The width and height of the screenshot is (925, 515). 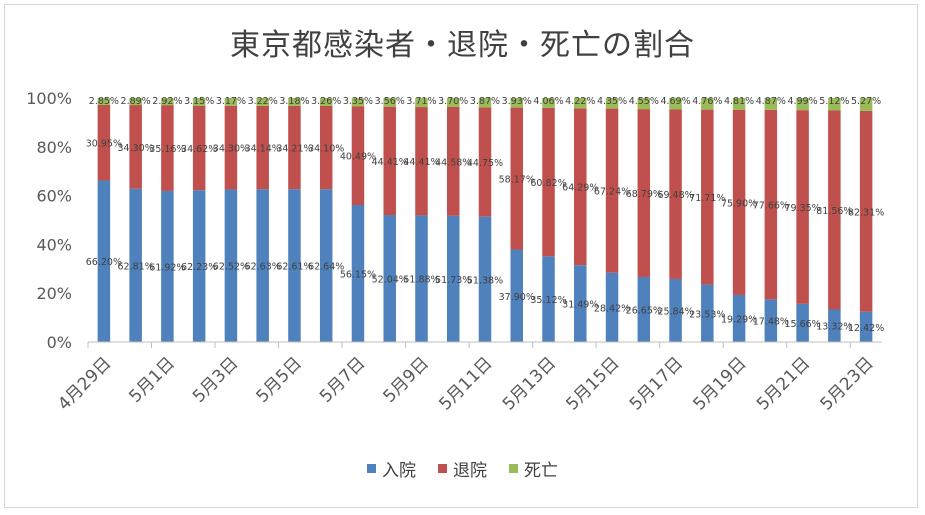 I want to click on data-label-deceased: 3.26%, so click(x=326, y=101).